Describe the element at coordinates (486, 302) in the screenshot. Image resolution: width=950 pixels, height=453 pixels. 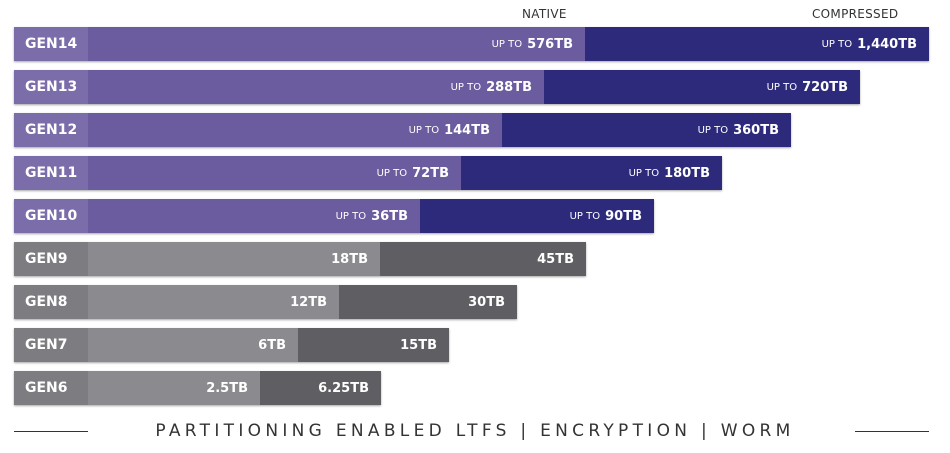
I see `compressed-bar-text: 30TB` at that location.